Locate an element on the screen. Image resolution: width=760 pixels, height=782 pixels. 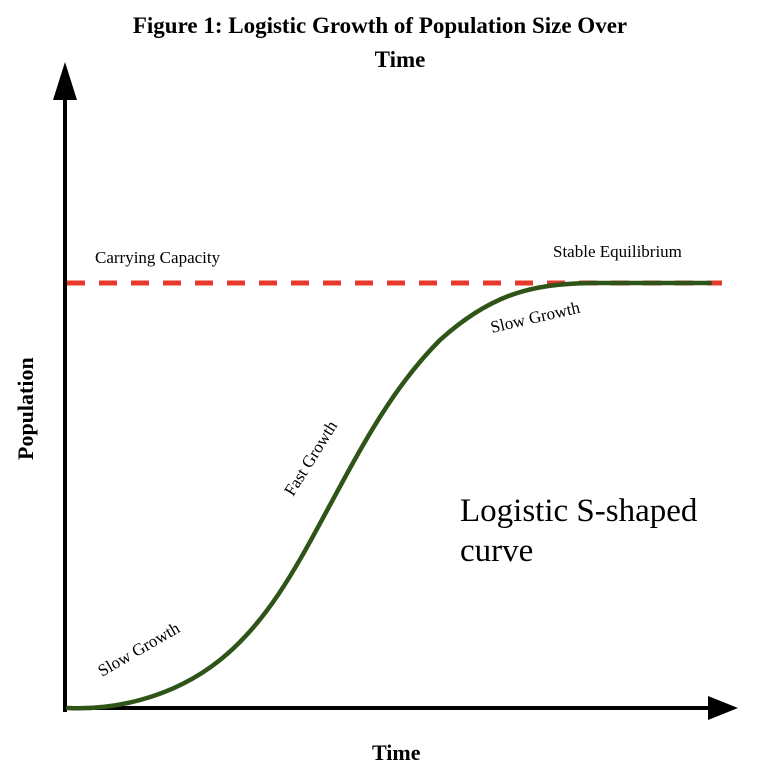
x-axis-arrowhead-icon is located at coordinates (723, 708).